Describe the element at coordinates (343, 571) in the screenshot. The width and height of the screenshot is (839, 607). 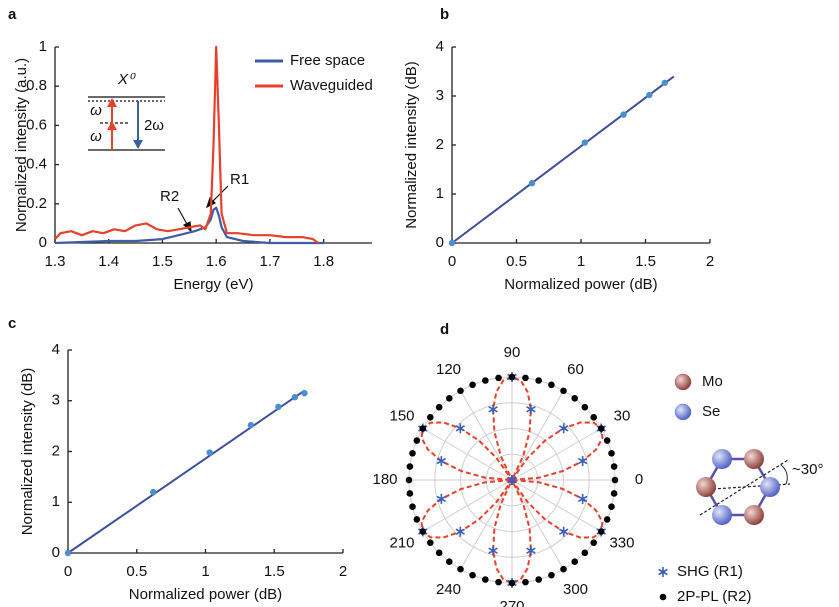
I see `x-tick-label: 2` at that location.